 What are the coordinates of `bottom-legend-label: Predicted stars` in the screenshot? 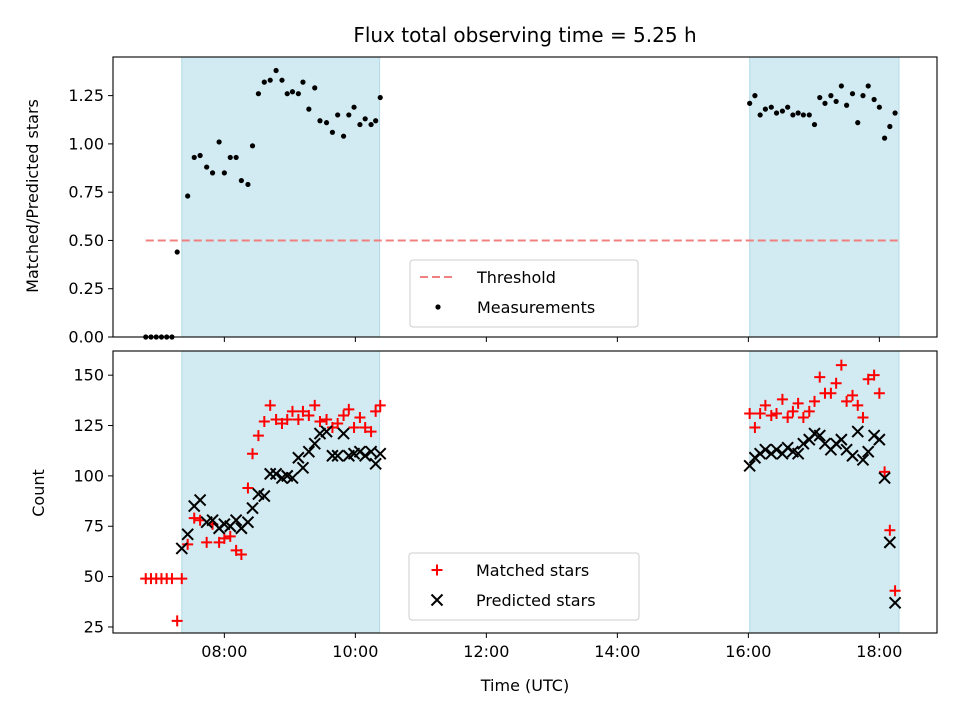 It's located at (536, 600).